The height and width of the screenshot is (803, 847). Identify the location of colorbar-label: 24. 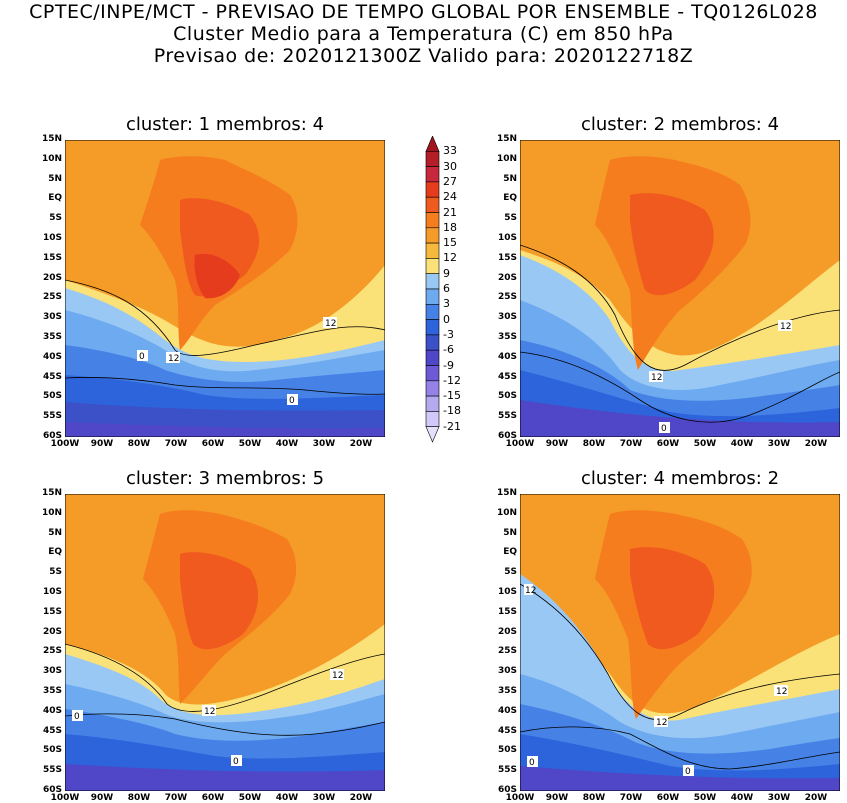
(450, 197).